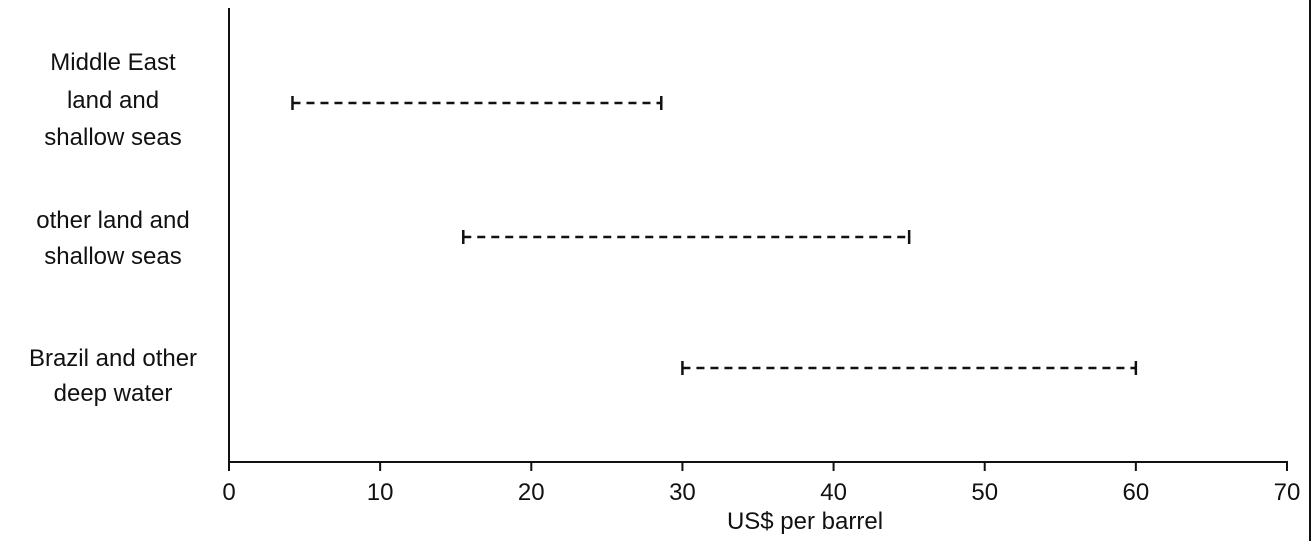 This screenshot has width=1314, height=546. What do you see at coordinates (113, 393) in the screenshot?
I see `category-label-line: deep water` at bounding box center [113, 393].